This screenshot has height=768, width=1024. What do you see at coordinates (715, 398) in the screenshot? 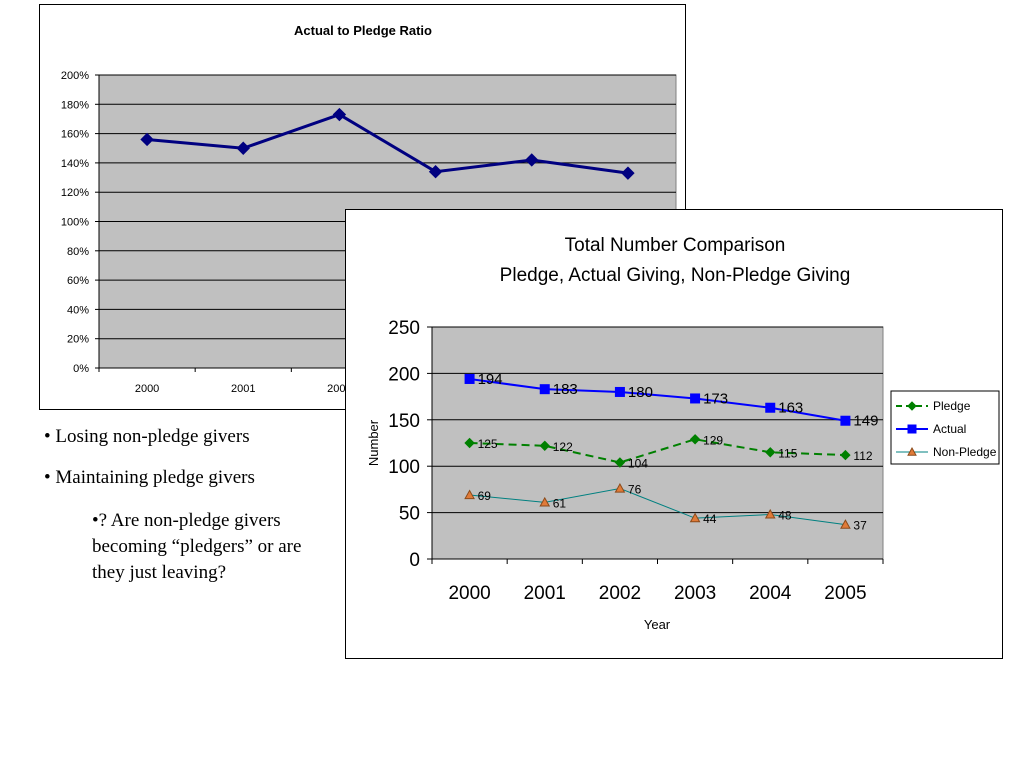
I see `data-label-actual: 173` at bounding box center [715, 398].